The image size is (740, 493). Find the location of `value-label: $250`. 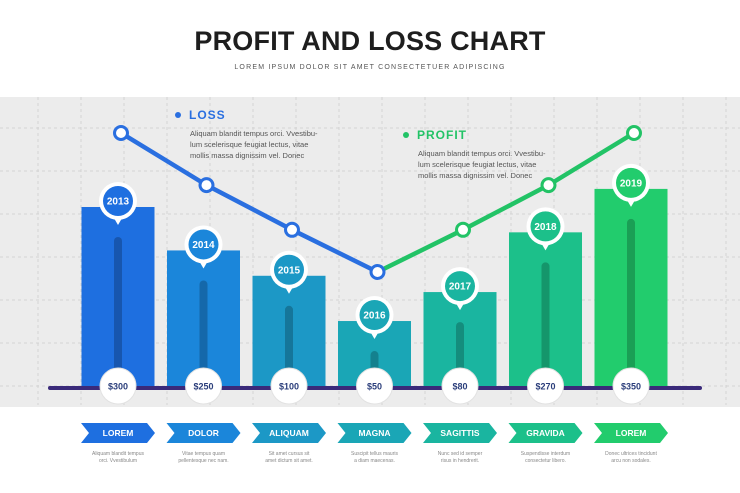

value-label: $250 is located at coordinates (203, 387).